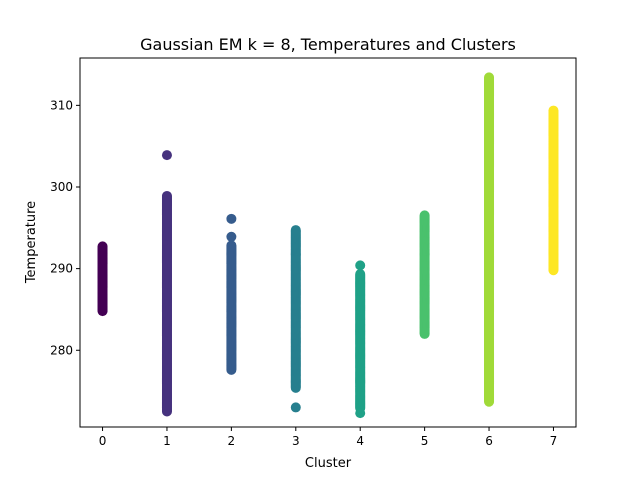 The height and width of the screenshot is (480, 640). I want to click on x-tick-label: 3, so click(296, 441).